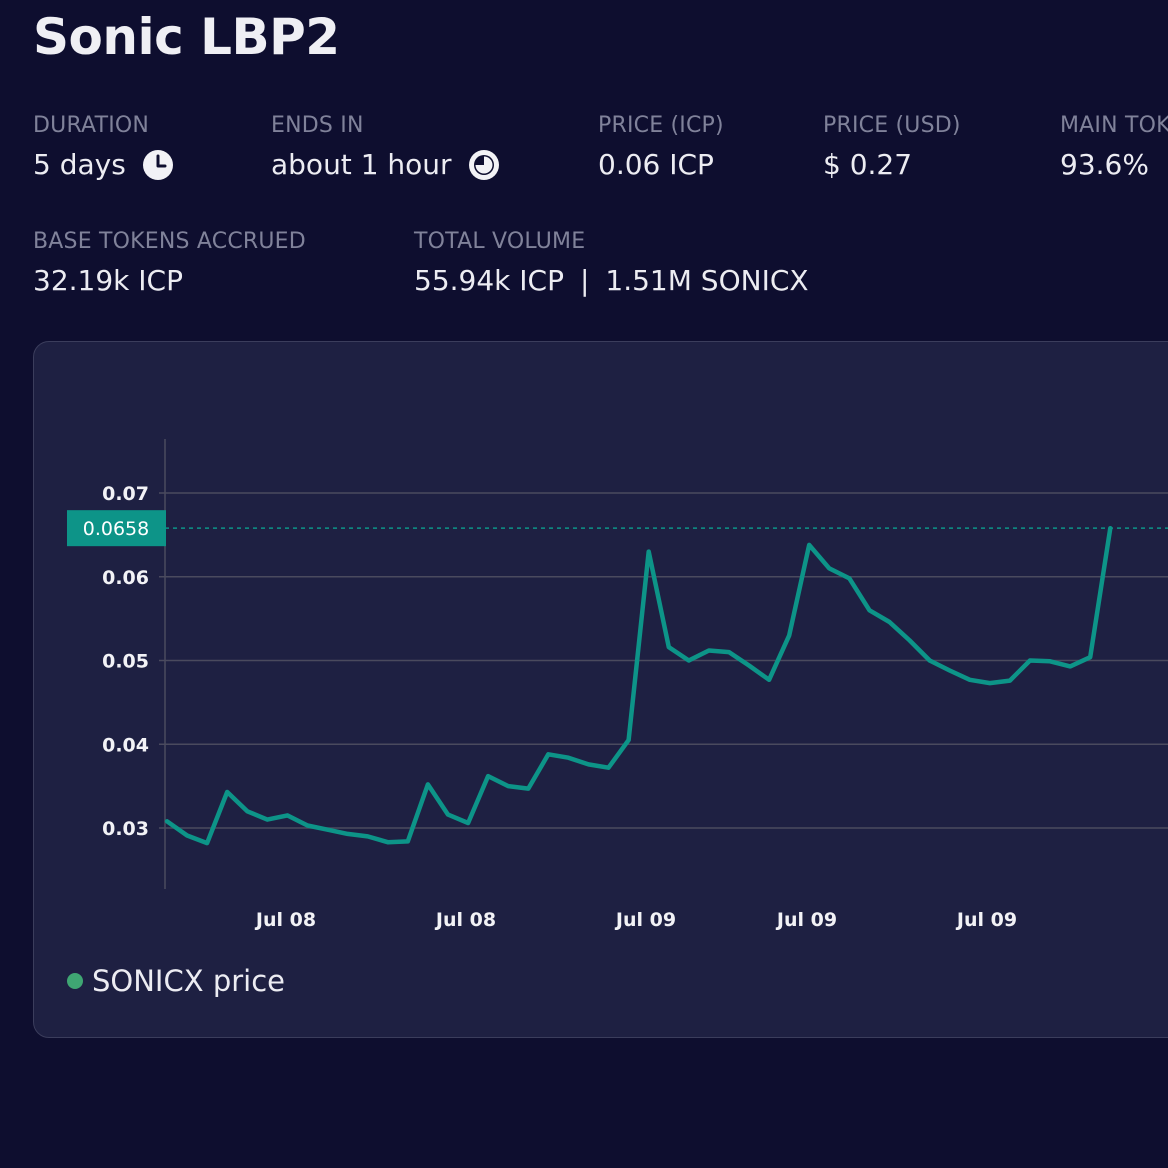 The height and width of the screenshot is (1168, 1168). What do you see at coordinates (1114, 147) in the screenshot?
I see `stat-main-token: MAIN TOKEN 93.6%` at bounding box center [1114, 147].